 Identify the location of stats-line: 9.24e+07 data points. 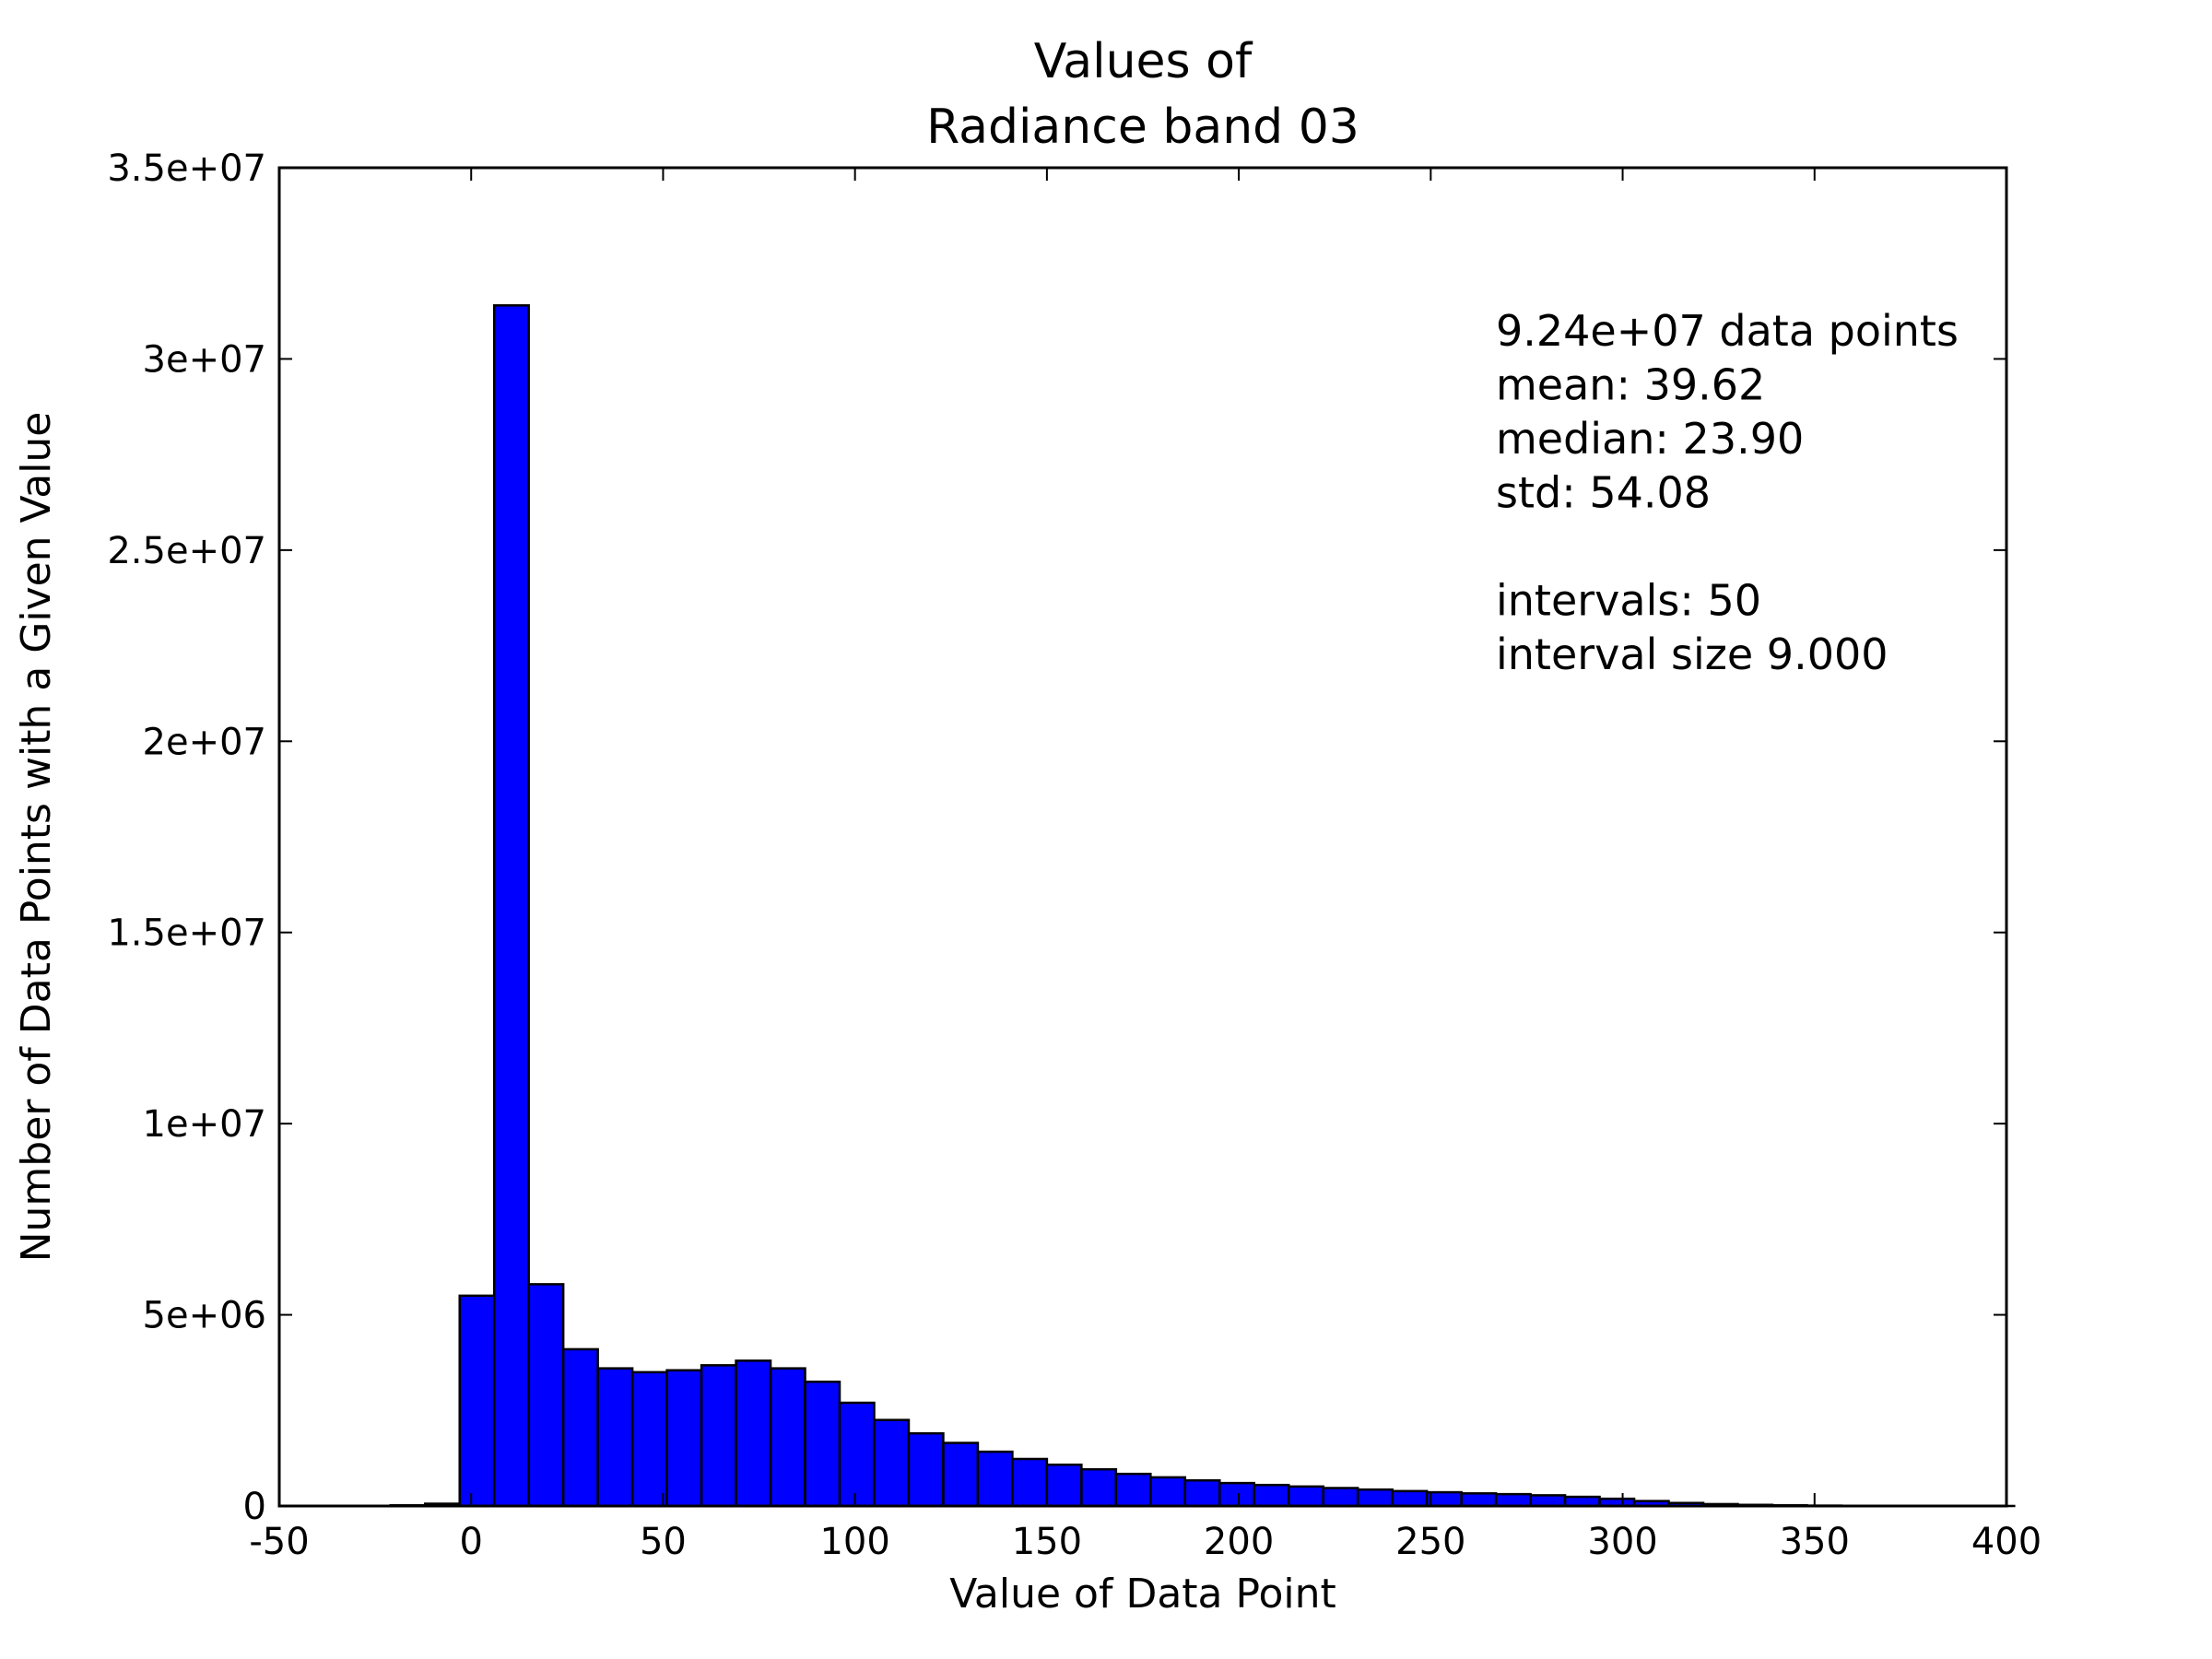
(1727, 331).